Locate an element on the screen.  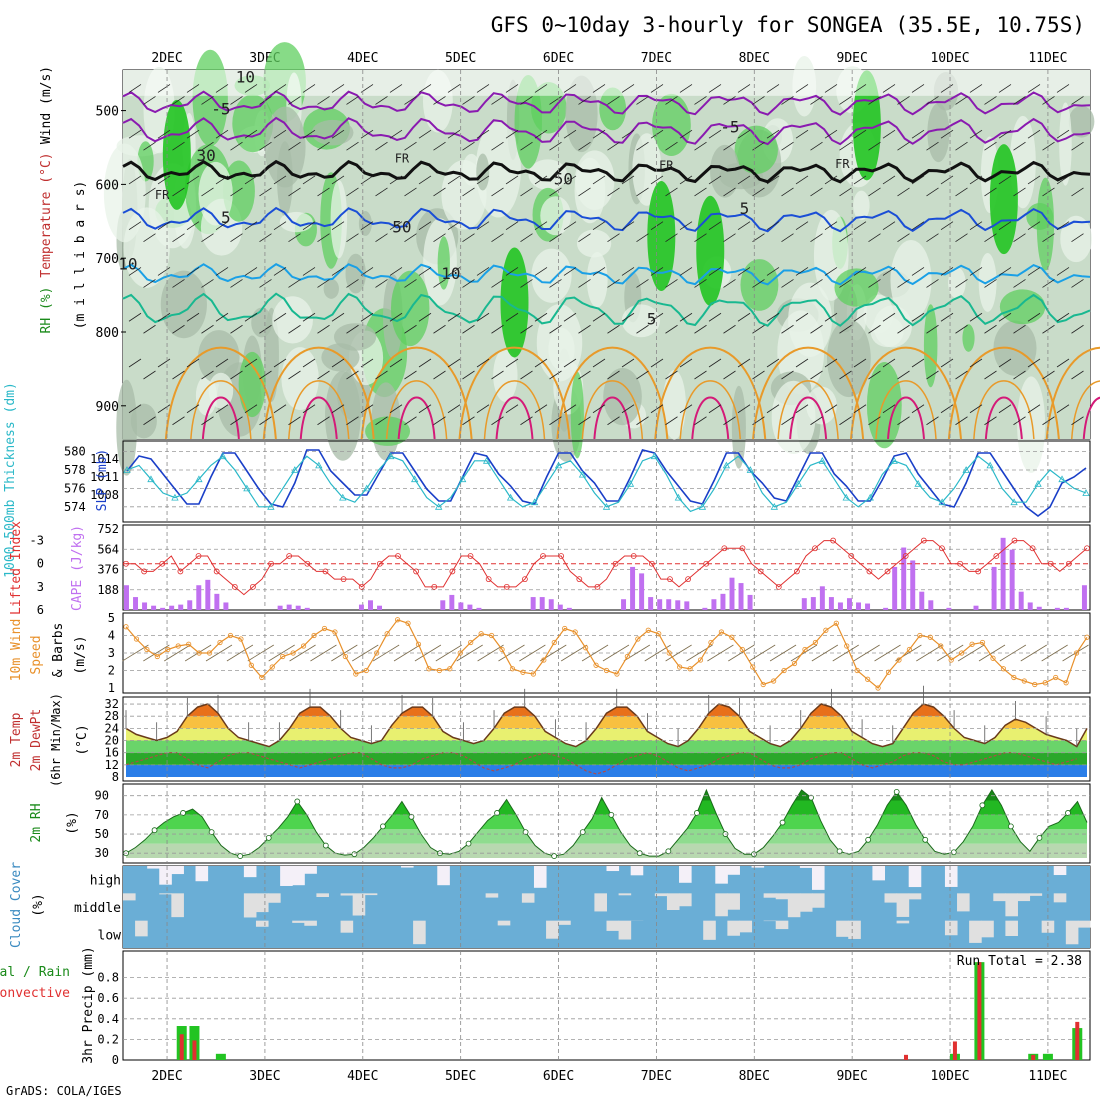
thickness-tick: 574 is located at coordinates (75, 507).